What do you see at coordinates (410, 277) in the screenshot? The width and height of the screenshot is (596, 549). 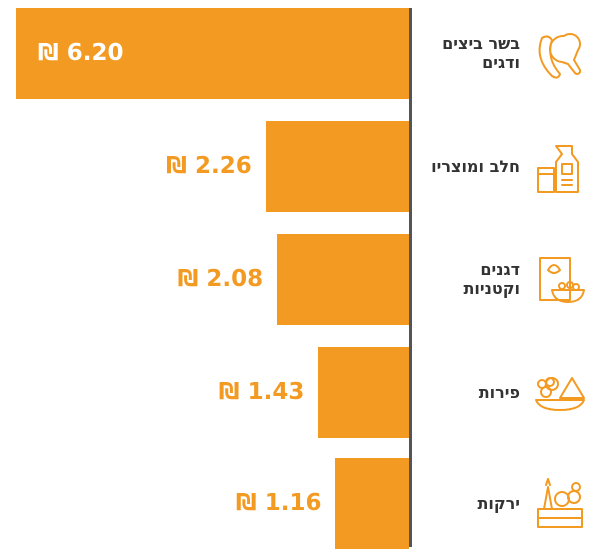 I see `axis-line` at bounding box center [410, 277].